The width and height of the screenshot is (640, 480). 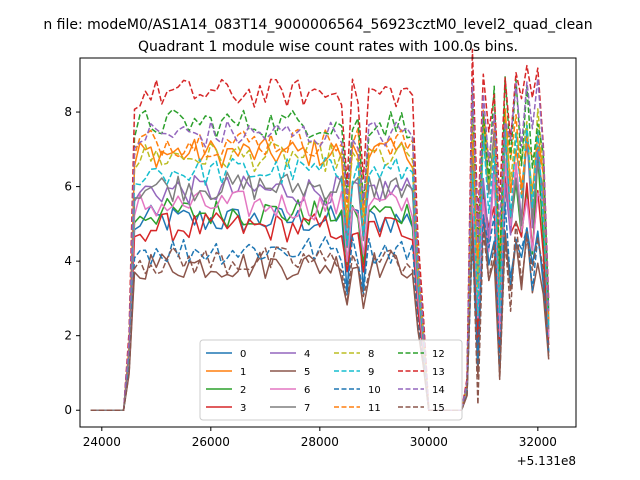 What do you see at coordinates (307, 390) in the screenshot?
I see `legend-label-6: 6` at bounding box center [307, 390].